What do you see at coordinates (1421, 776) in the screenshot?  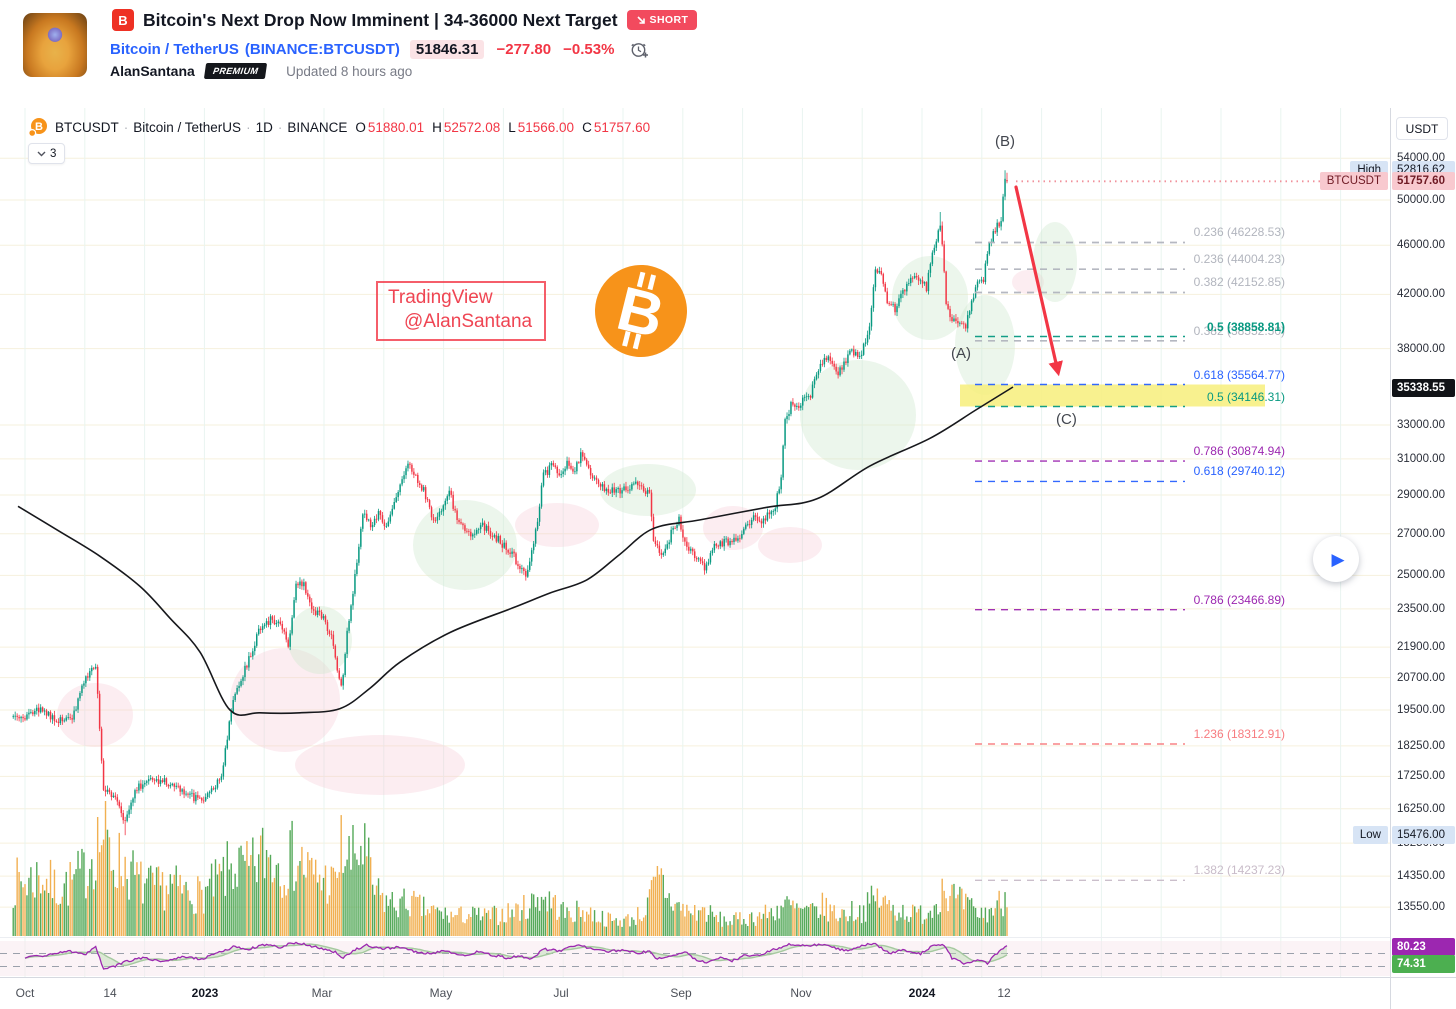 I see `price-tick: 17250.00` at bounding box center [1421, 776].